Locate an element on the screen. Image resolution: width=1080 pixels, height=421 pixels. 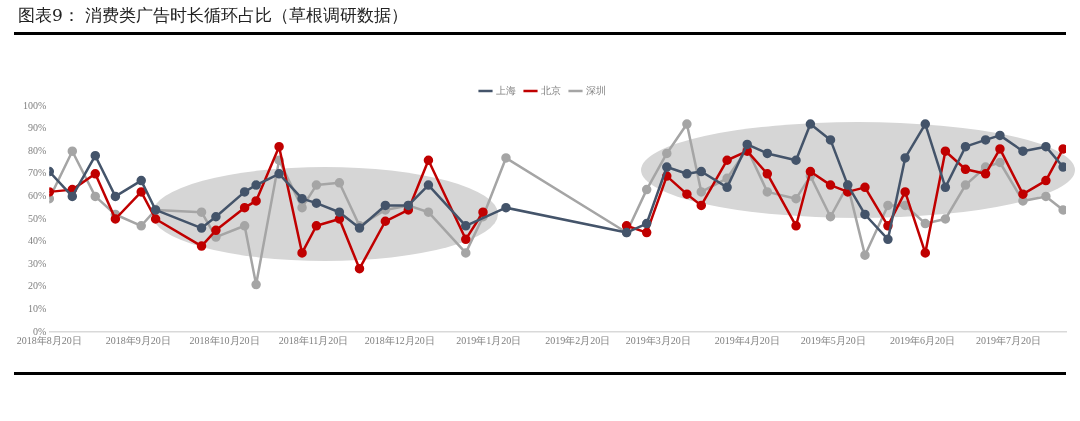
legend-label: 深圳 is located at coordinates (595, 90).